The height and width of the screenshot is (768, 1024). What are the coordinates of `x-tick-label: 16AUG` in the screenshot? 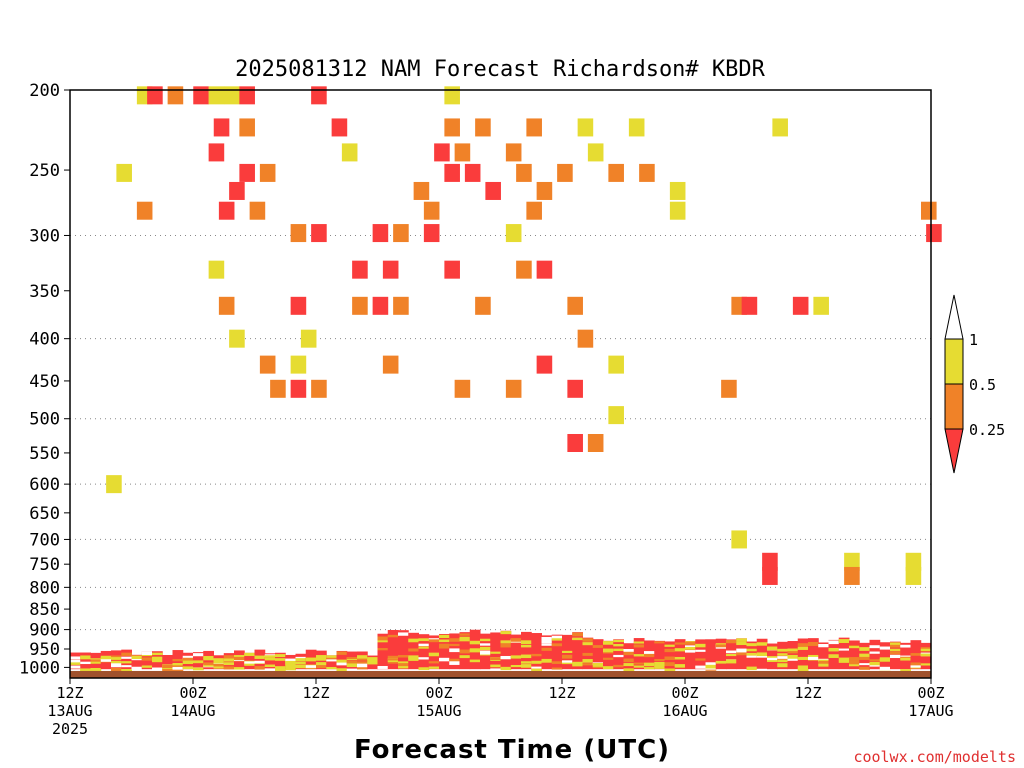 It's located at (684, 711).